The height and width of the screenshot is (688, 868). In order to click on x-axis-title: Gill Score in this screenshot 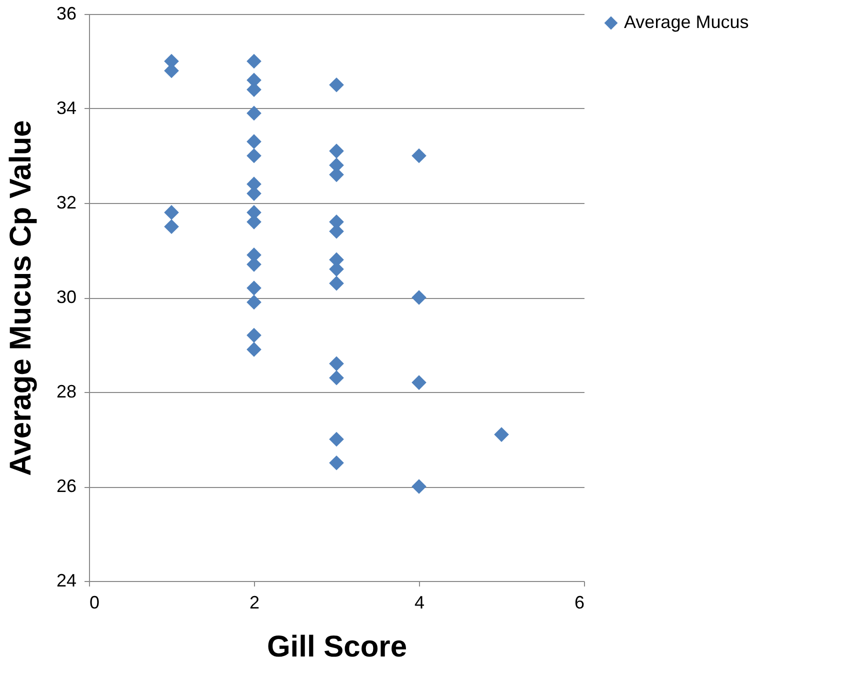, I will do `click(337, 647)`.